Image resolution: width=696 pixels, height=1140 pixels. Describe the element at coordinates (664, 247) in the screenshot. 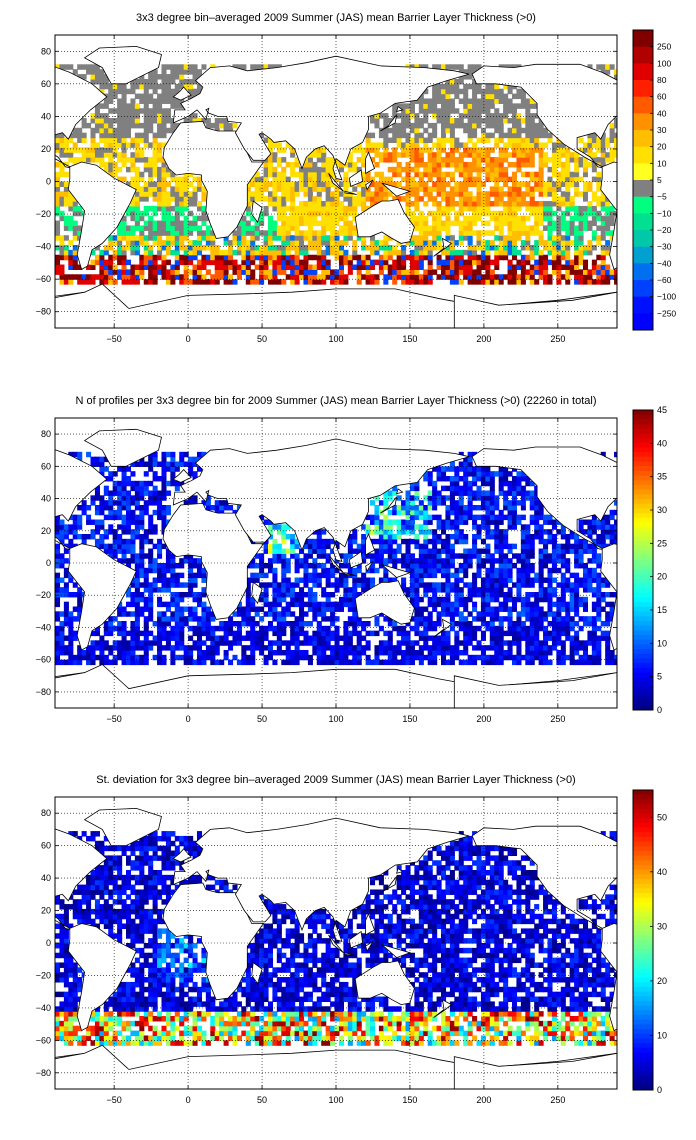

I see `colorbar-tick-label: −30` at that location.